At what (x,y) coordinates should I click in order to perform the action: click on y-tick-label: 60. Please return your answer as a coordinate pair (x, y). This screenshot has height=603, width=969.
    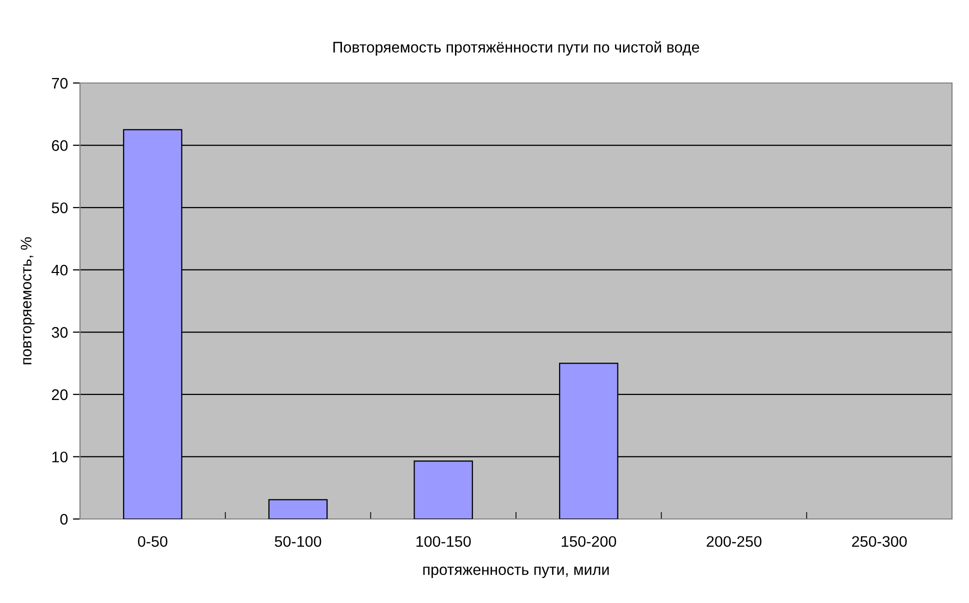
    Looking at the image, I should click on (60, 145).